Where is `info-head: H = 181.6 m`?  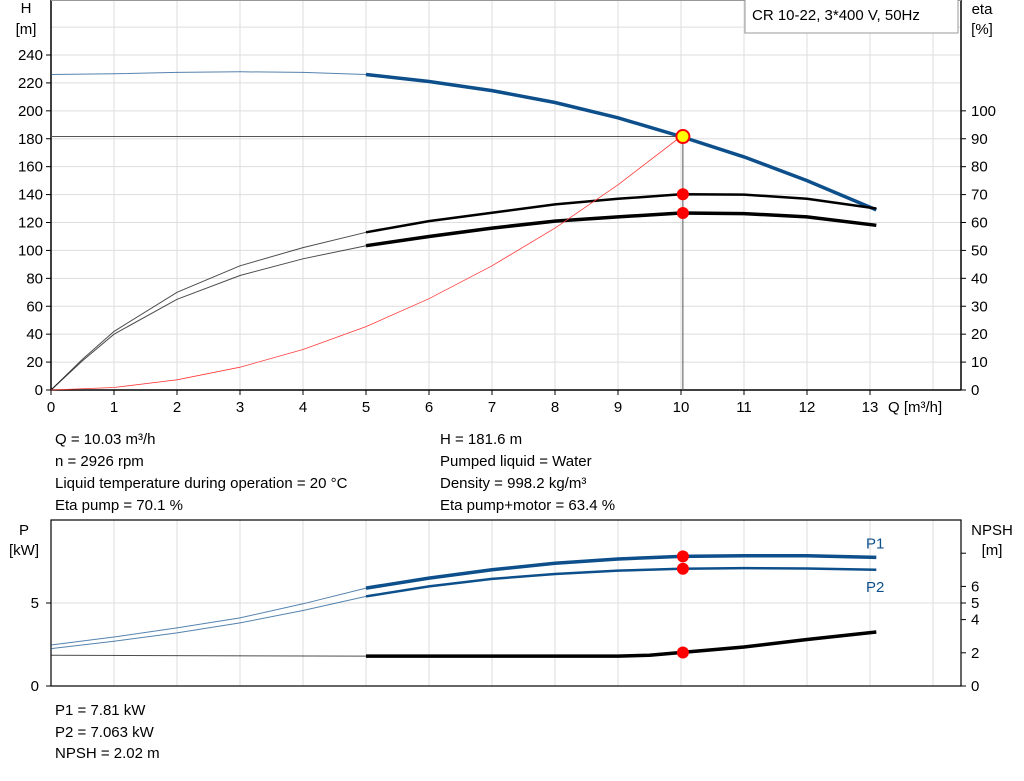 info-head: H = 181.6 m is located at coordinates (481, 439).